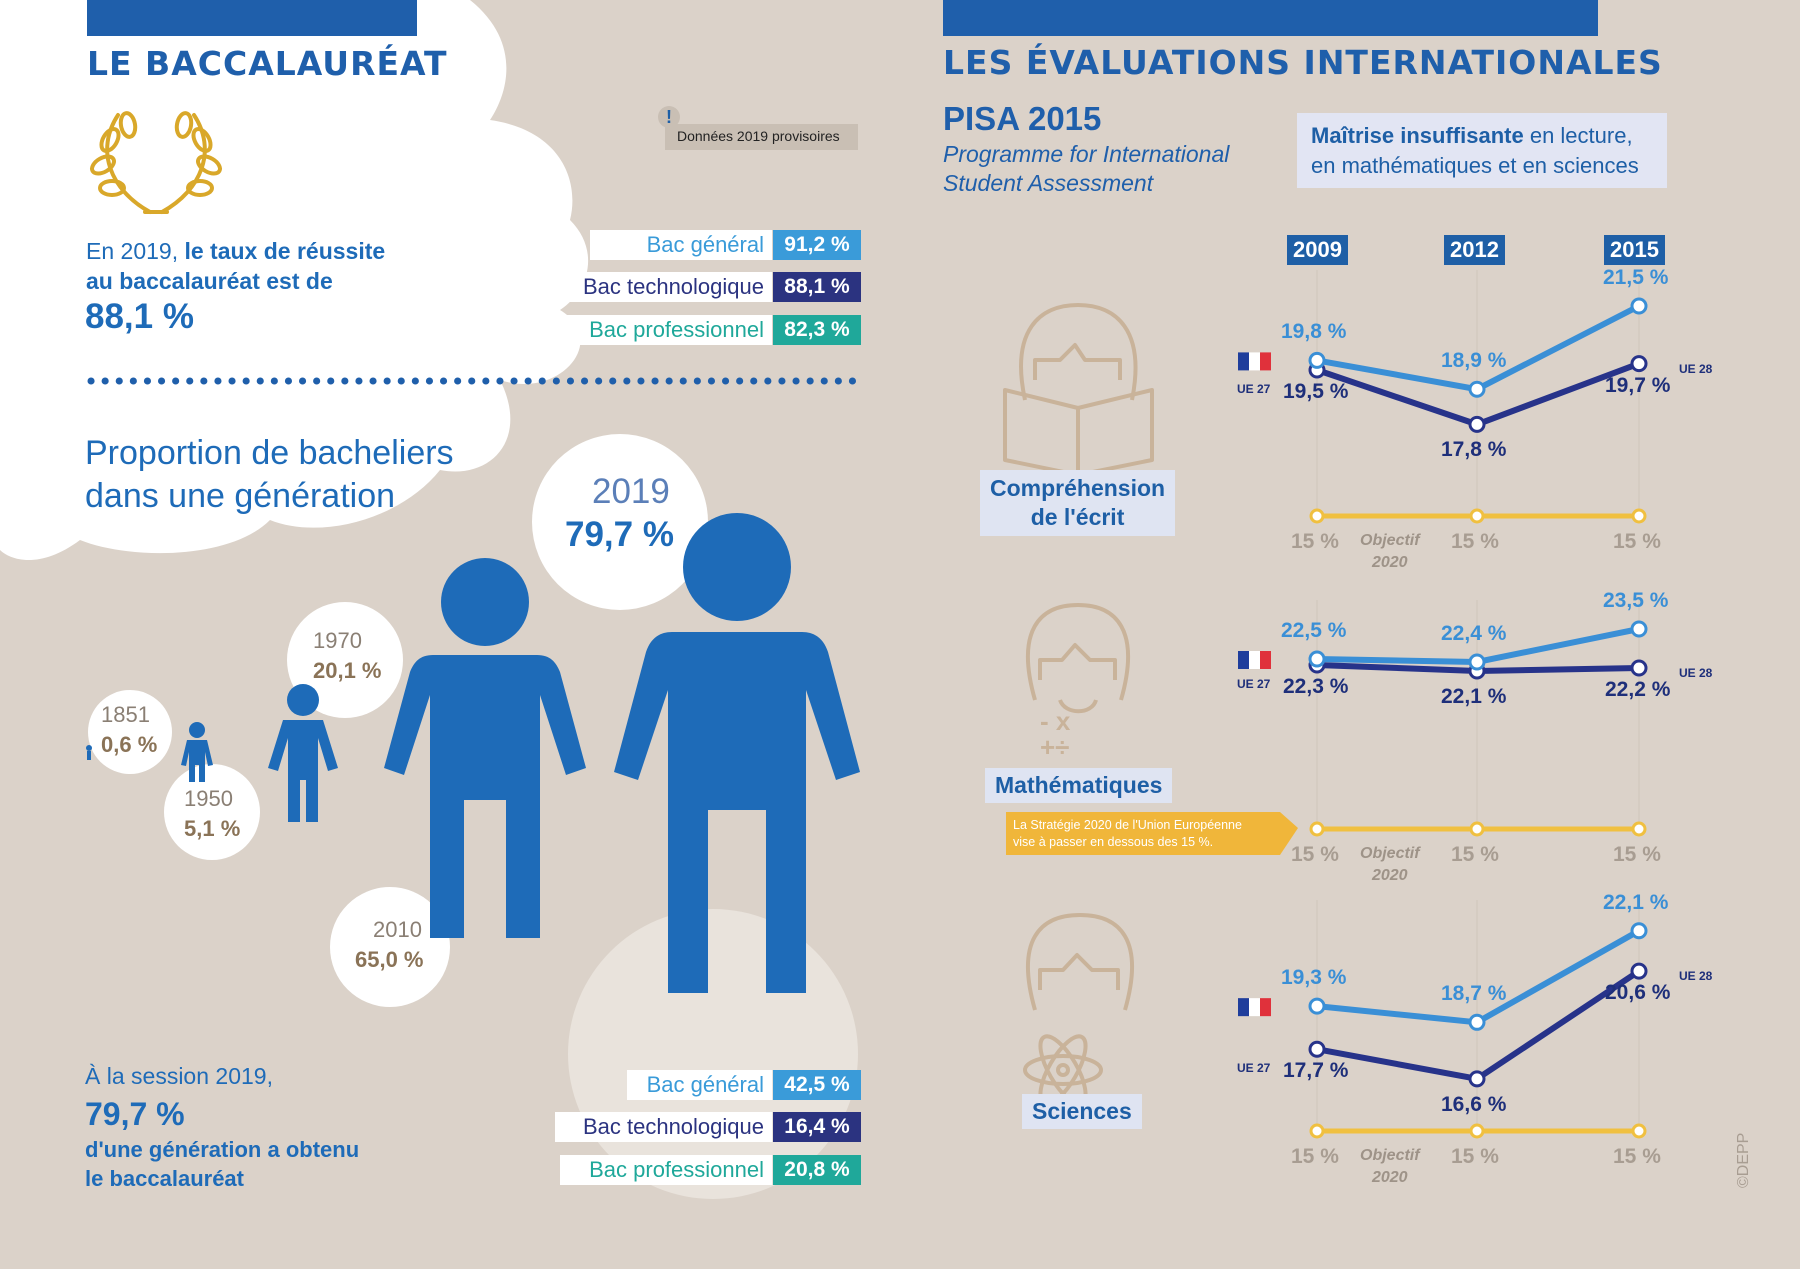 The width and height of the screenshot is (1800, 1269). I want to click on tile-reading-line2: de l'écrit, so click(1077, 517).